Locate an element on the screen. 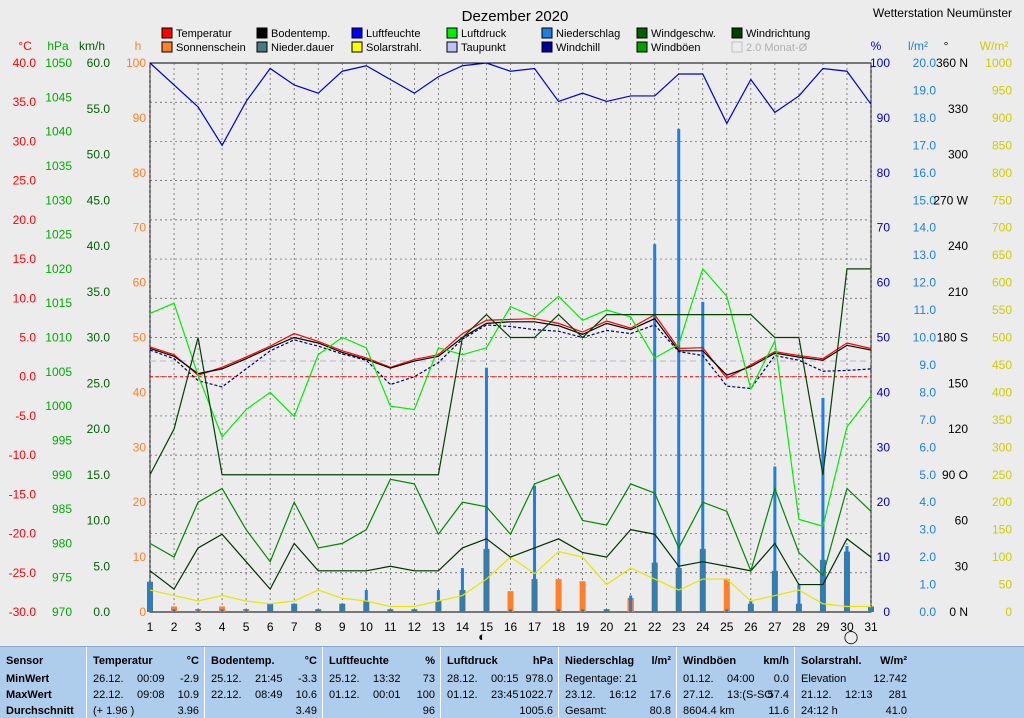 Image resolution: width=1024 pixels, height=718 pixels. tick-label-deg: 210 is located at coordinates (958, 292).